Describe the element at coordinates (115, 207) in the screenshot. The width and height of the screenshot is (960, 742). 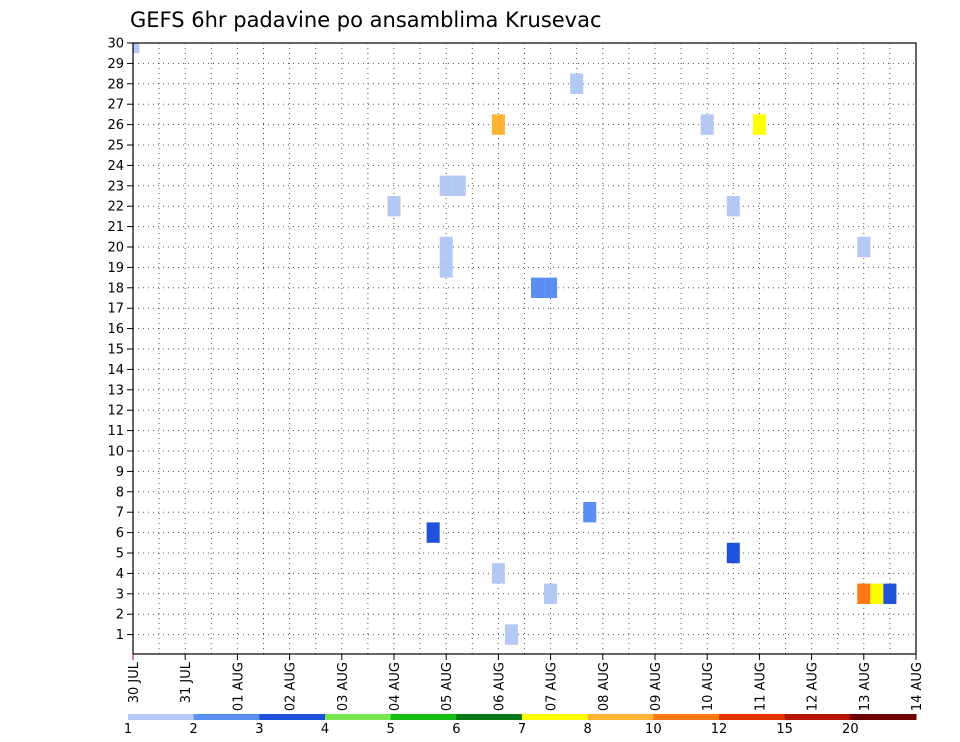
I see `y-tick-label-22: 22` at that location.